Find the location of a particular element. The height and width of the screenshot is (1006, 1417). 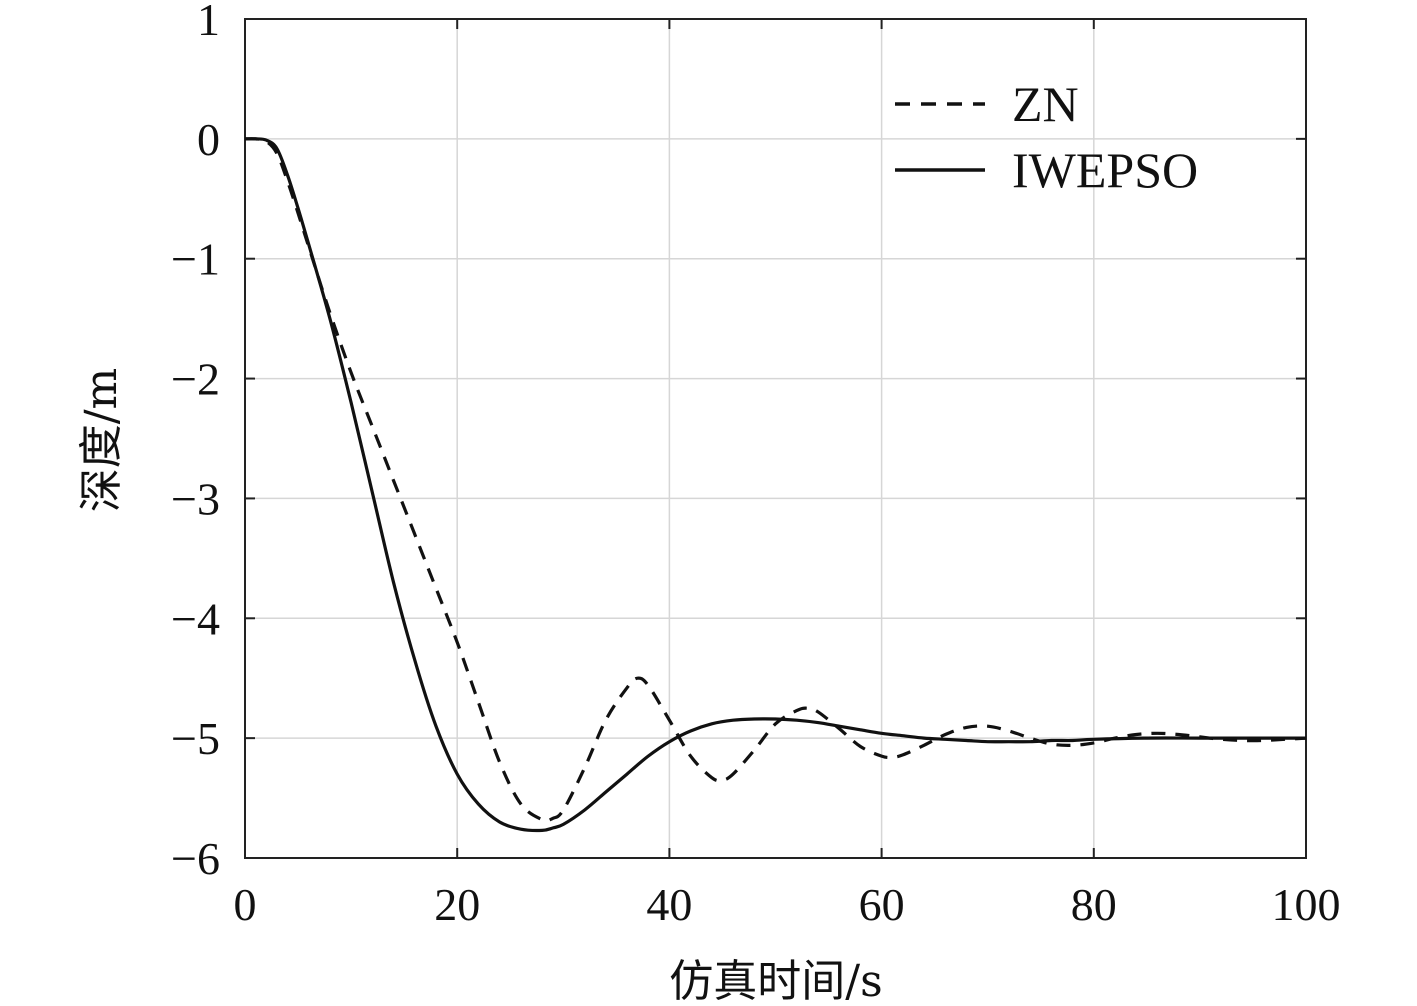

x-tick-labels: 0 20 40 60 80 100 is located at coordinates (787, 904).